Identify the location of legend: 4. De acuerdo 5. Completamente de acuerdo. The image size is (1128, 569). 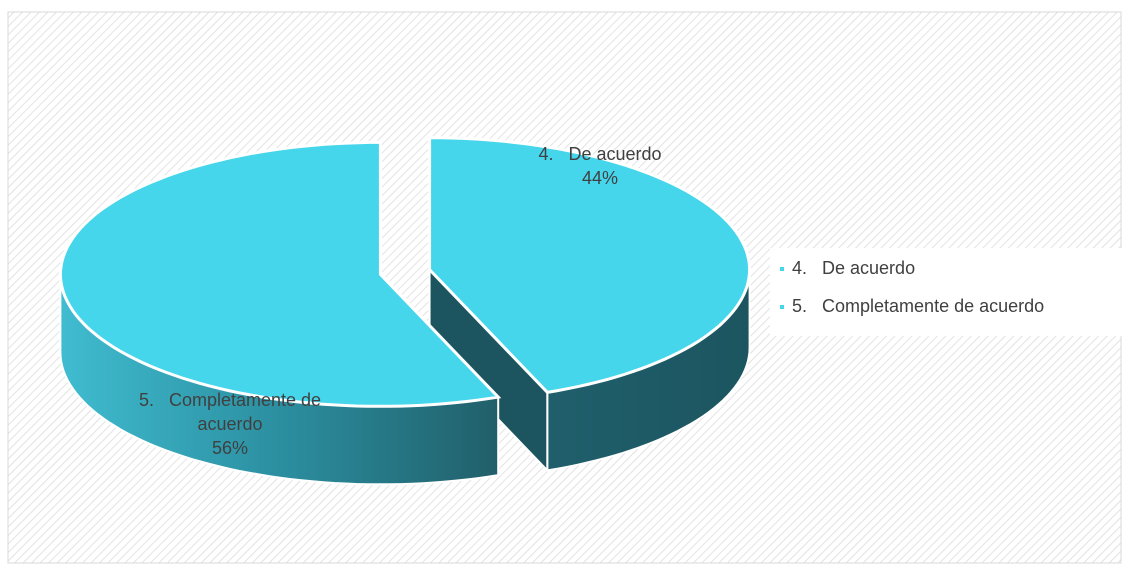
(946, 292).